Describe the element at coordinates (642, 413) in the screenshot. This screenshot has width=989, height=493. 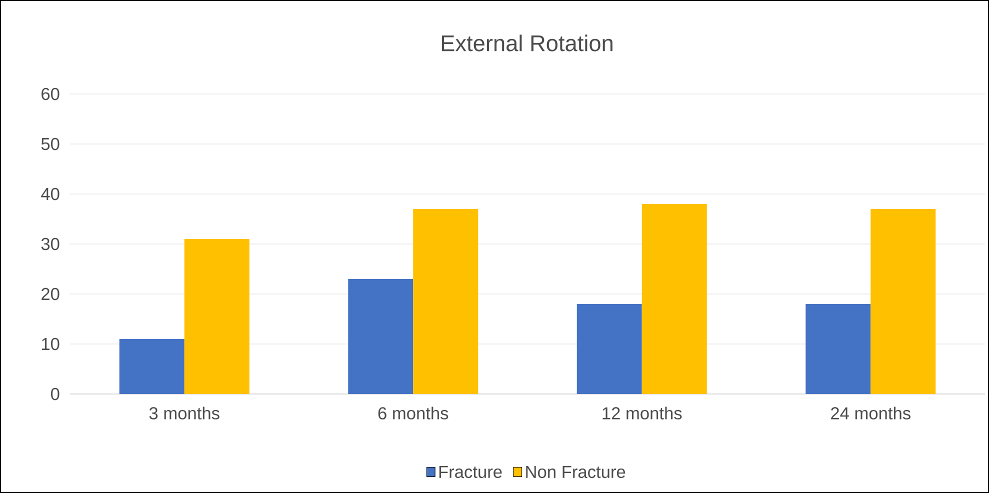
I see `x-tick-label: 12 months` at that location.